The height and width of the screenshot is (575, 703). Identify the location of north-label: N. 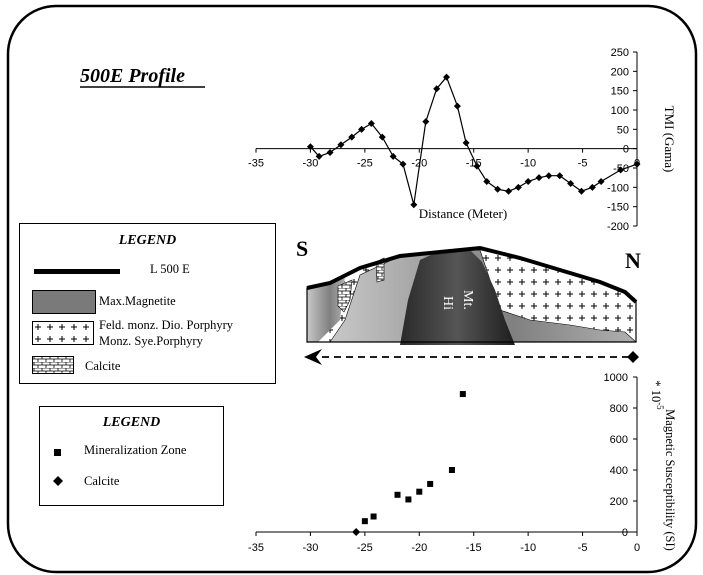
(633, 260).